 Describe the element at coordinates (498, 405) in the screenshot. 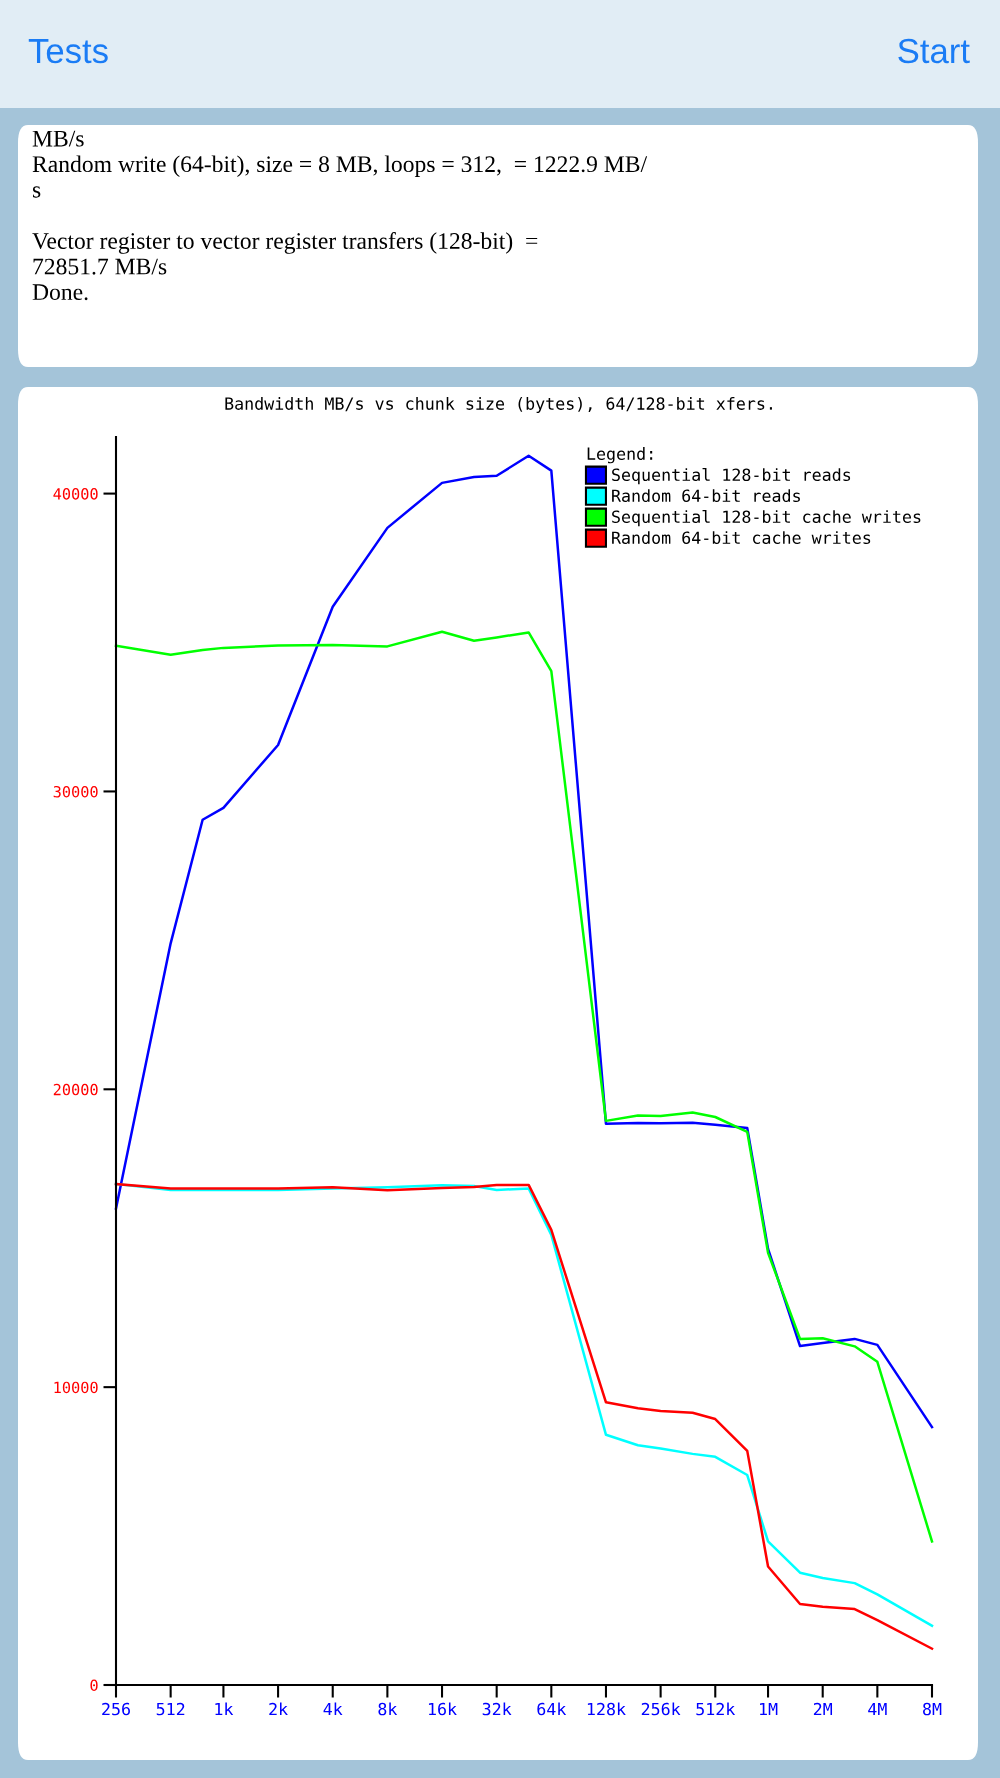

I see `chart-title: Bandwidth MB/s vs chunk size (bytes), 64/128-bit xfers.` at that location.